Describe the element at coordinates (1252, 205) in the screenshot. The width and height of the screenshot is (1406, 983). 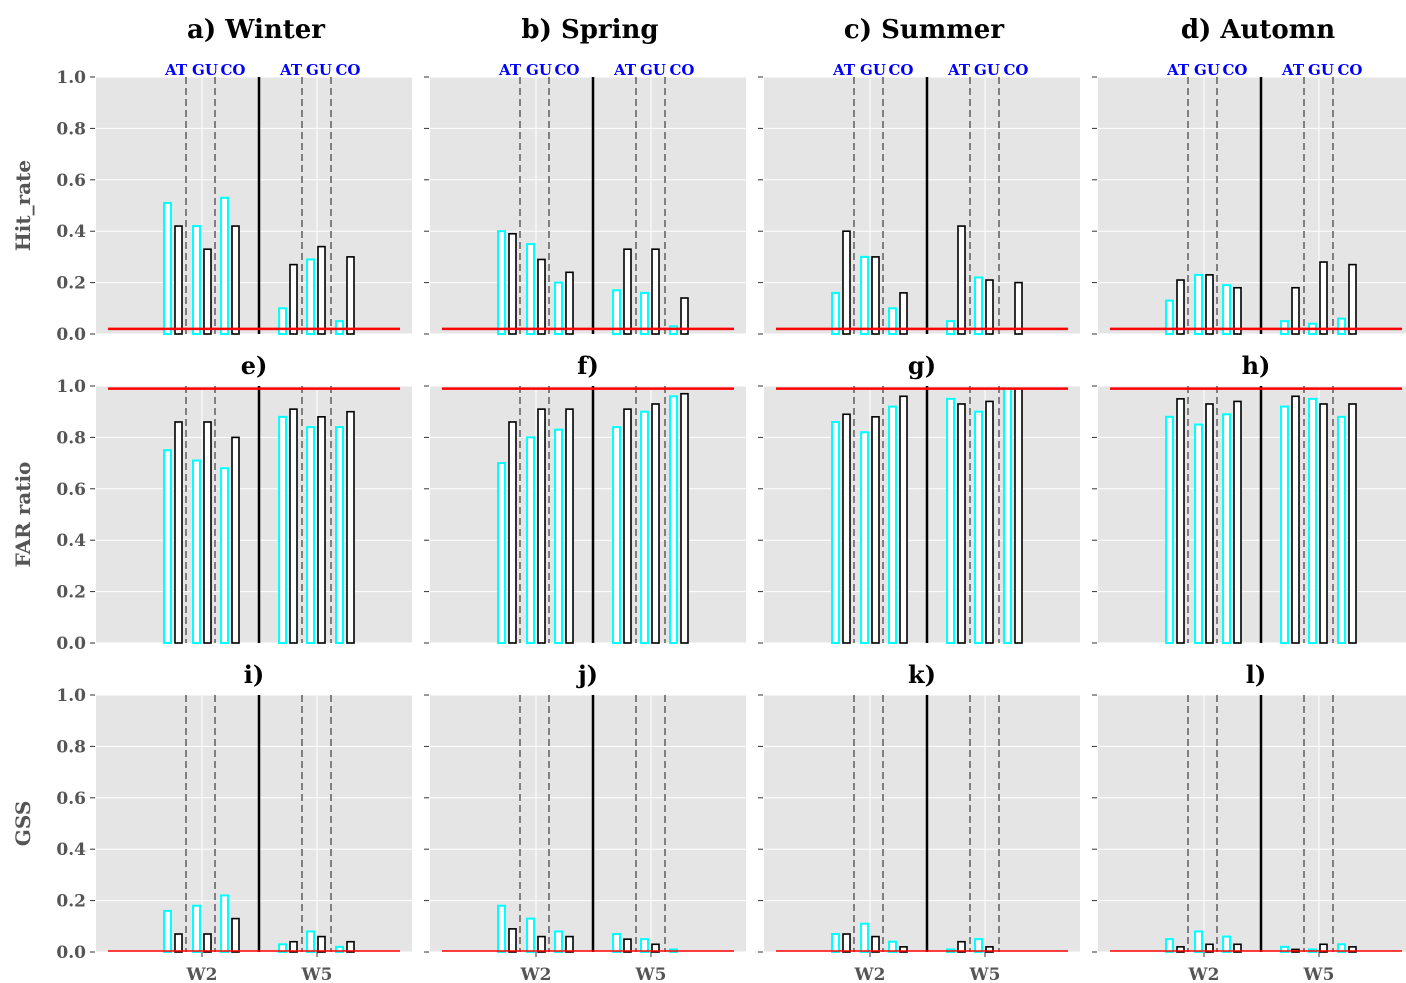
I see `panel-background-r1c4` at that location.